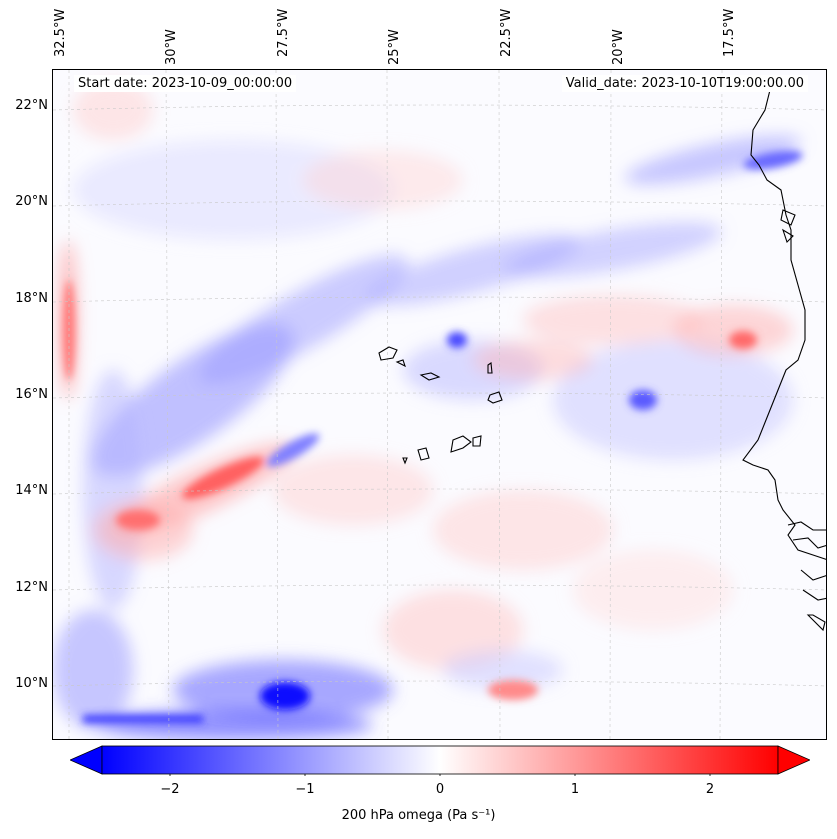  I want to click on longitude-label: 30°W, so click(171, 47).